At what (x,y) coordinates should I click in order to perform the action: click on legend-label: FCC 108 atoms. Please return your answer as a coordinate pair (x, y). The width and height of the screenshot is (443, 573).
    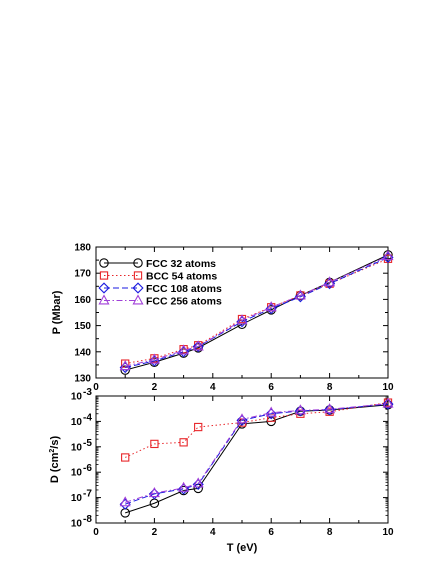
    Looking at the image, I should click on (184, 289).